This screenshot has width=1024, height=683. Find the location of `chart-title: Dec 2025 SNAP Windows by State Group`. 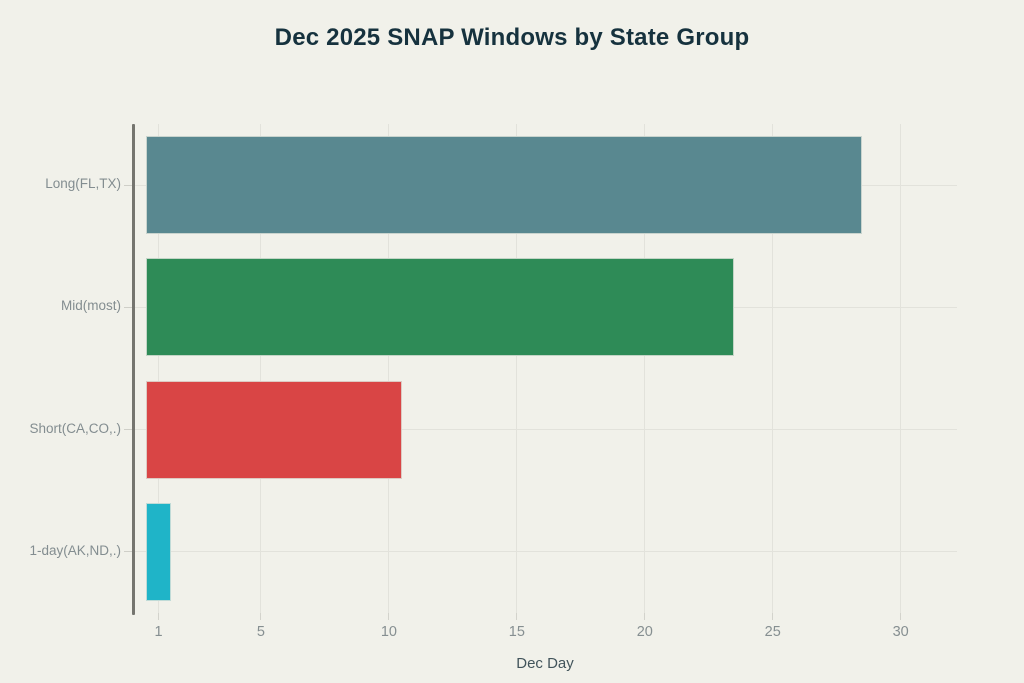

chart-title: Dec 2025 SNAP Windows by State Group is located at coordinates (512, 37).